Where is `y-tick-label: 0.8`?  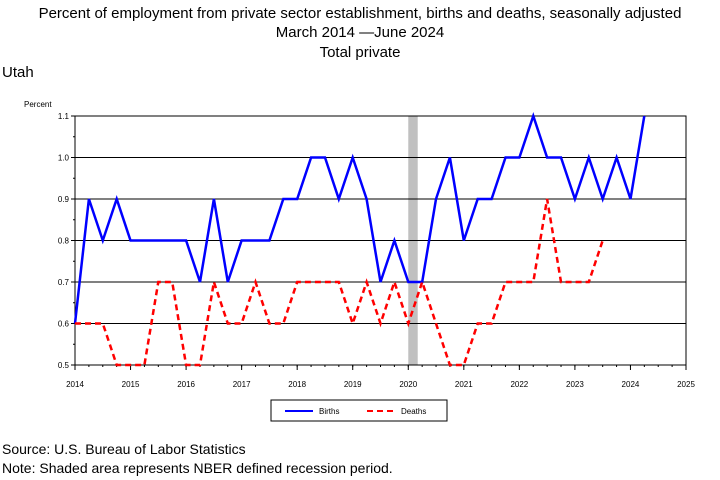
y-tick-label: 0.8 is located at coordinates (64, 241).